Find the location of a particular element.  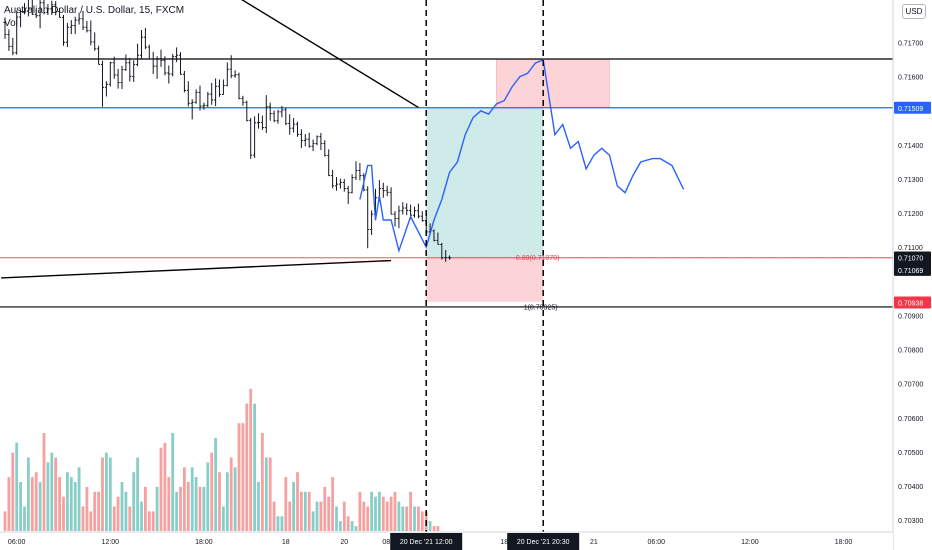

price-badge: 0.70938 is located at coordinates (912, 302).